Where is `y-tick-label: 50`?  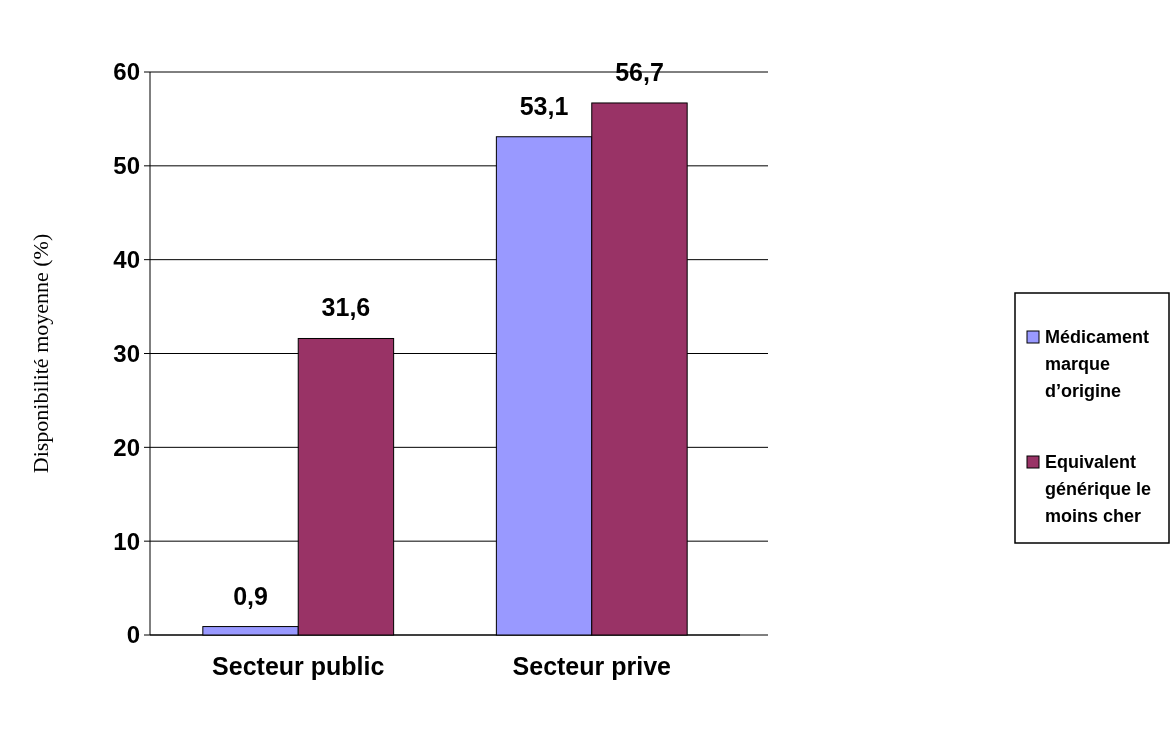 y-tick-label: 50 is located at coordinates (126, 166).